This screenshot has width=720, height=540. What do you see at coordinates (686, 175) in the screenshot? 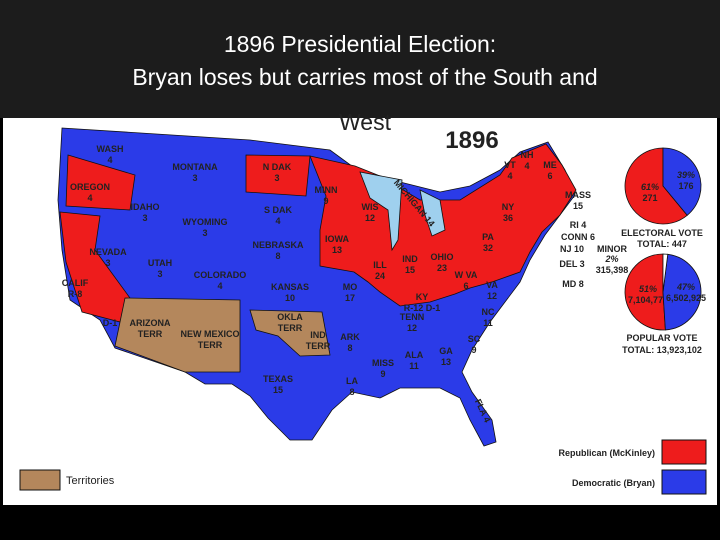
I see `pie-percent: 39%` at bounding box center [686, 175].